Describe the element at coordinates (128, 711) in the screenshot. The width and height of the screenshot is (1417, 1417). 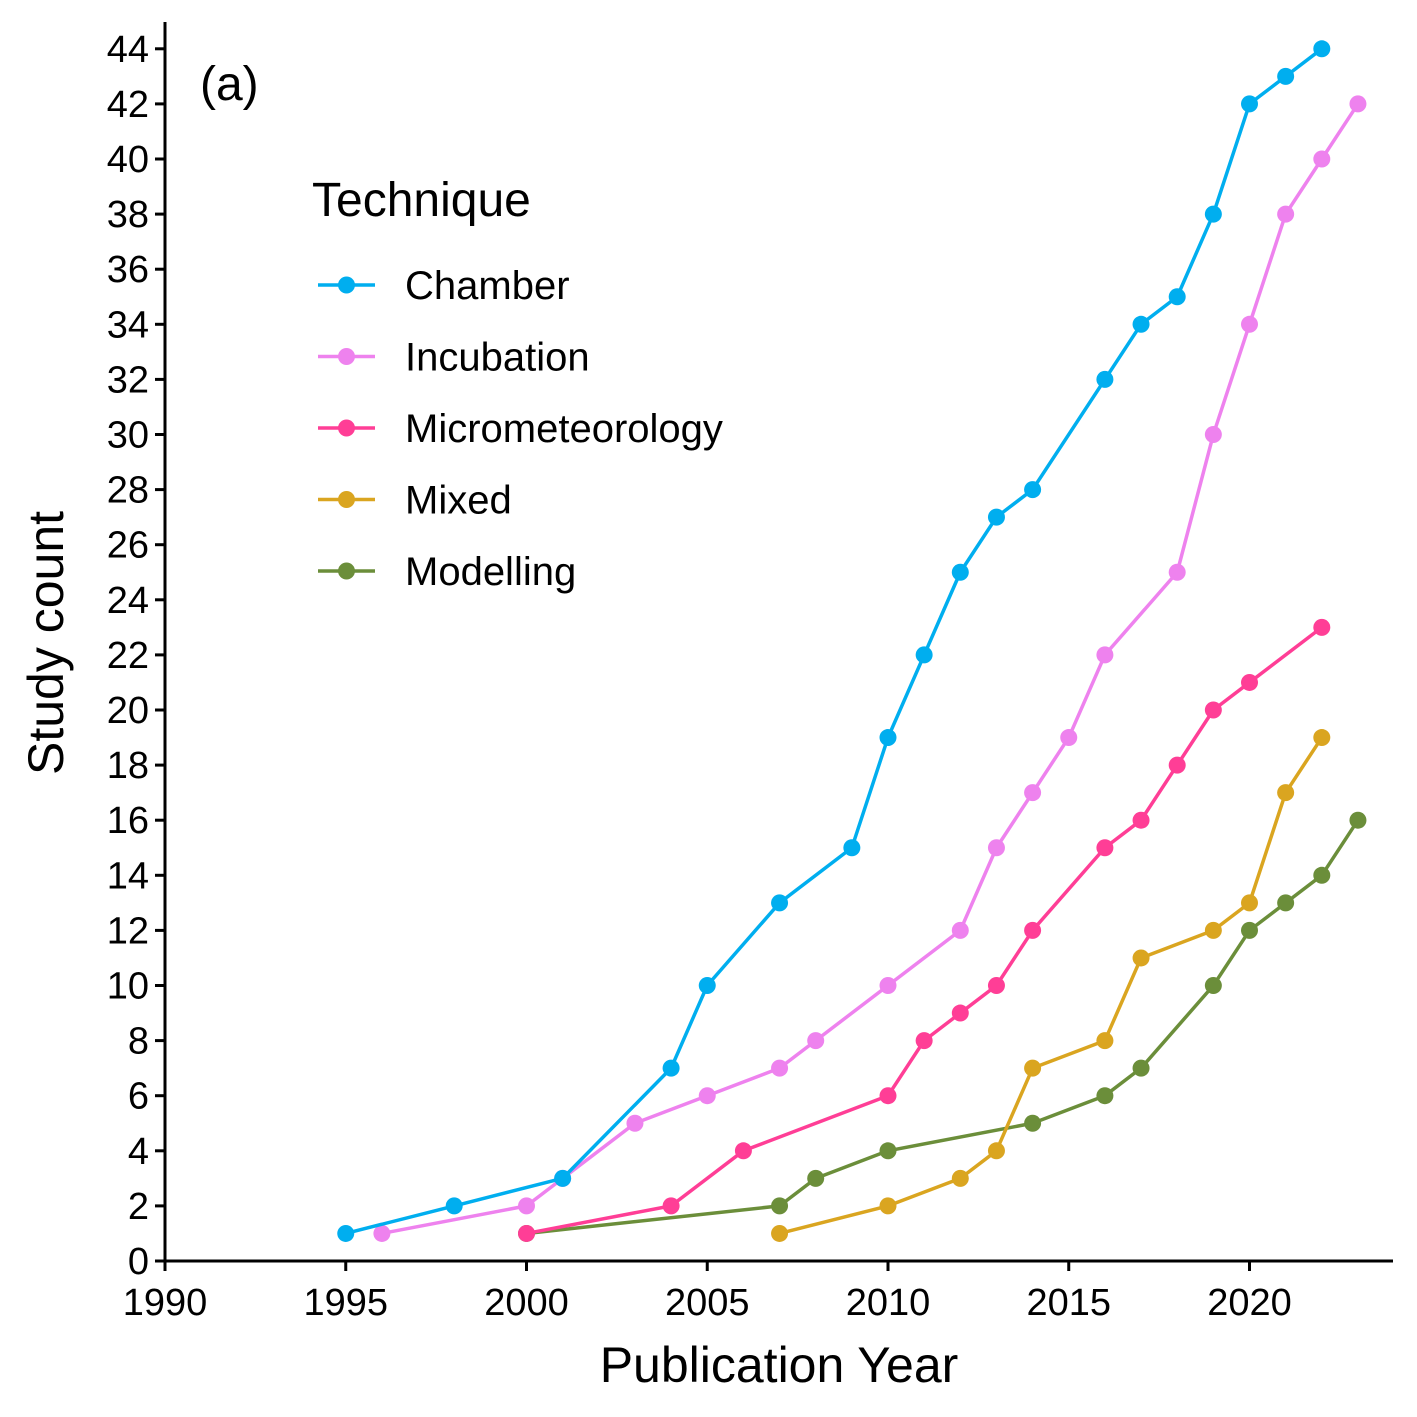
I see `y-tick-label: 20` at that location.